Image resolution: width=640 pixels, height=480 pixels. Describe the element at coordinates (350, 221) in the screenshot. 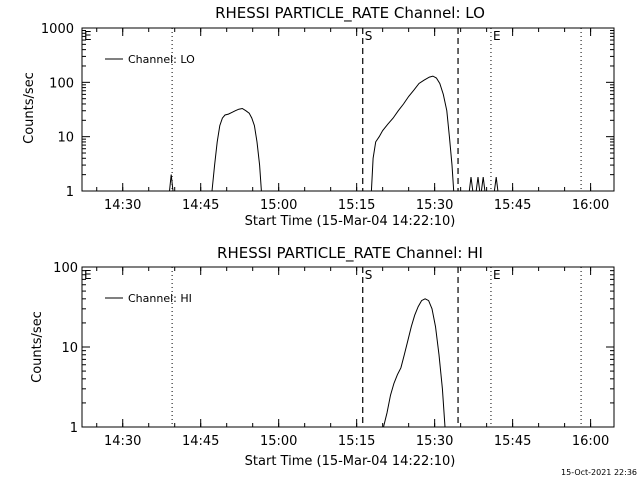

I see `lo-x-axis-label: Start Time (15-Mar-04 14:22:10)` at that location.